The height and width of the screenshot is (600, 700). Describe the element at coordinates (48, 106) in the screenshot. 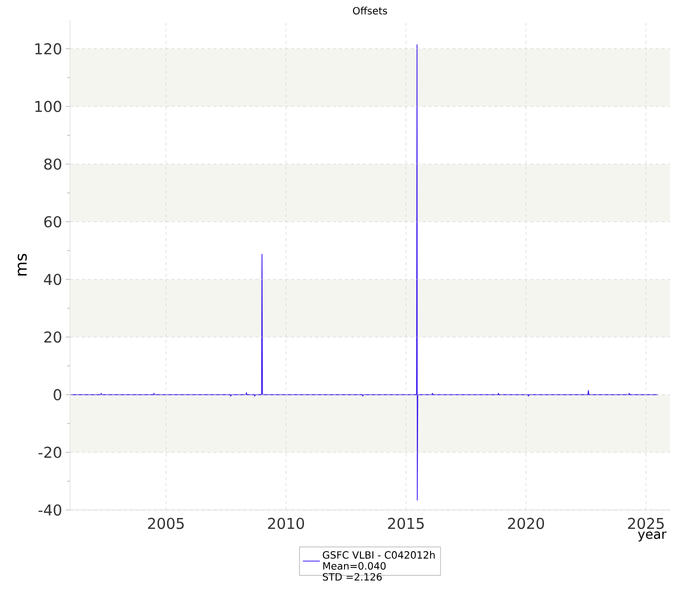

I see `y-tick-label: 100` at that location.